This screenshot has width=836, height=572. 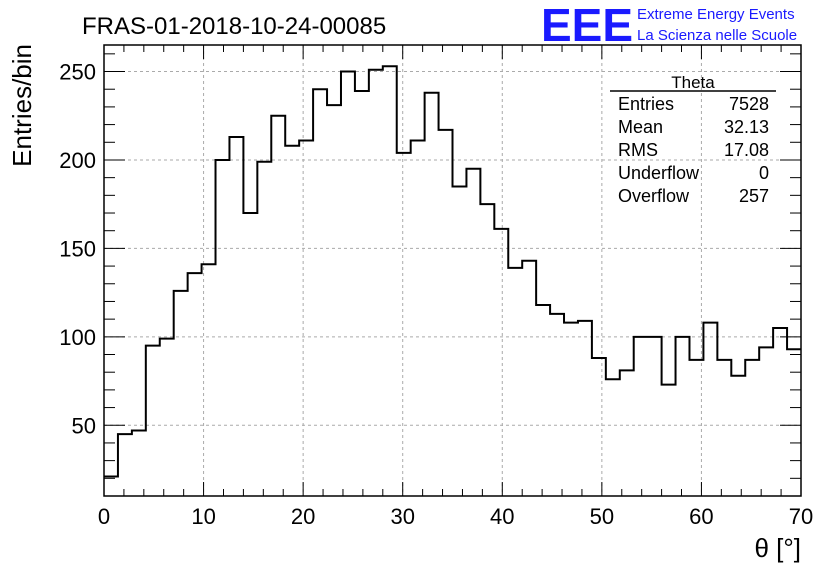 What do you see at coordinates (84, 425) in the screenshot?
I see `y-tick-label: 50` at bounding box center [84, 425].